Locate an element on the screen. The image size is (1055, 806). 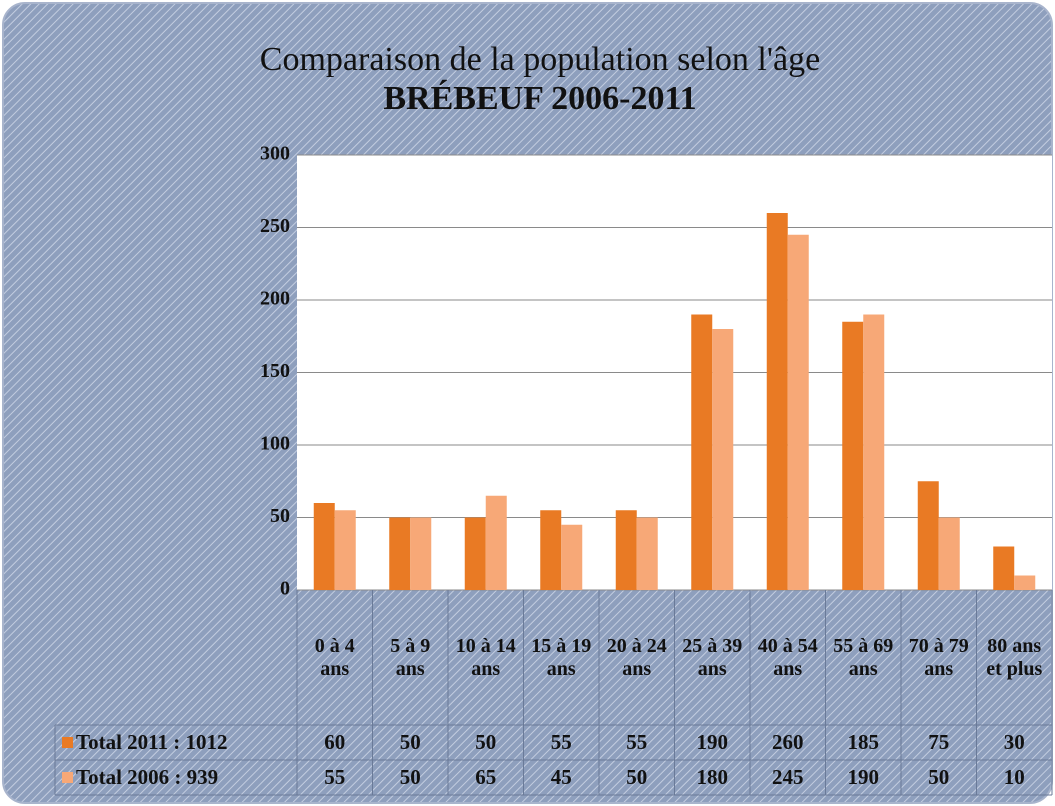
y-tick-label: 0 is located at coordinates (285, 589).